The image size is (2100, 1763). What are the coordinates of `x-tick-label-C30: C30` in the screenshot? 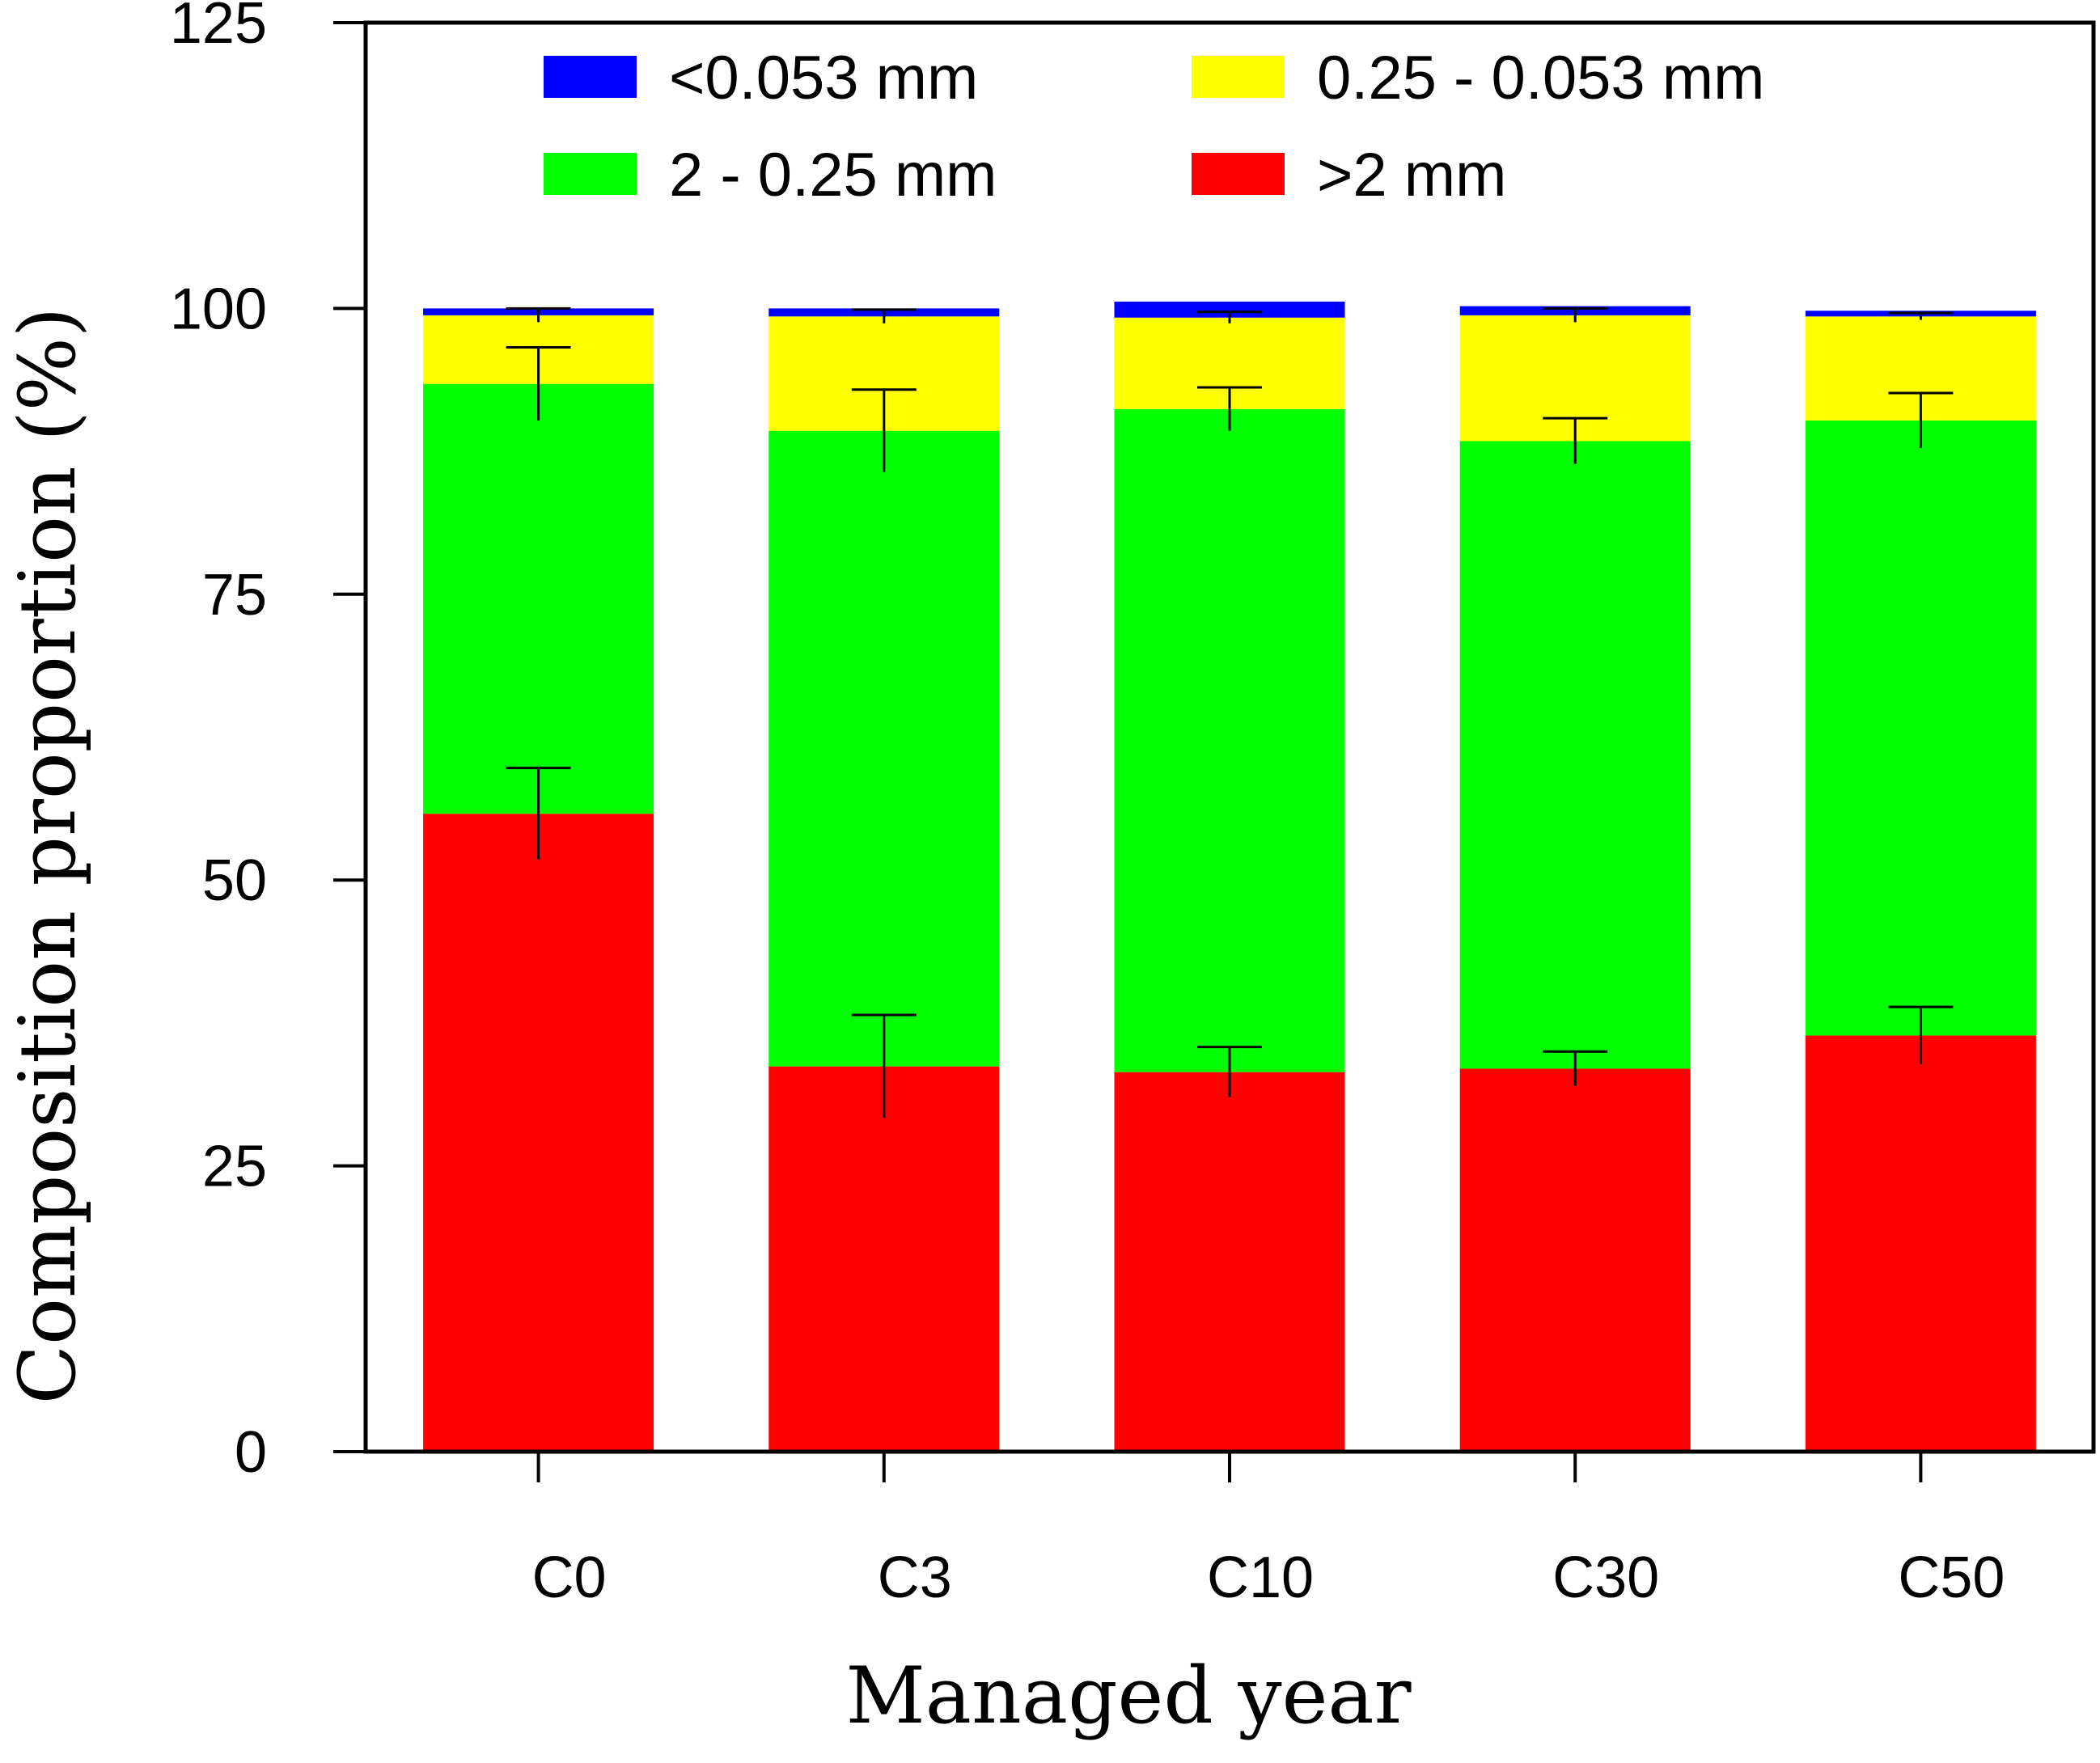 It's located at (1606, 1577).